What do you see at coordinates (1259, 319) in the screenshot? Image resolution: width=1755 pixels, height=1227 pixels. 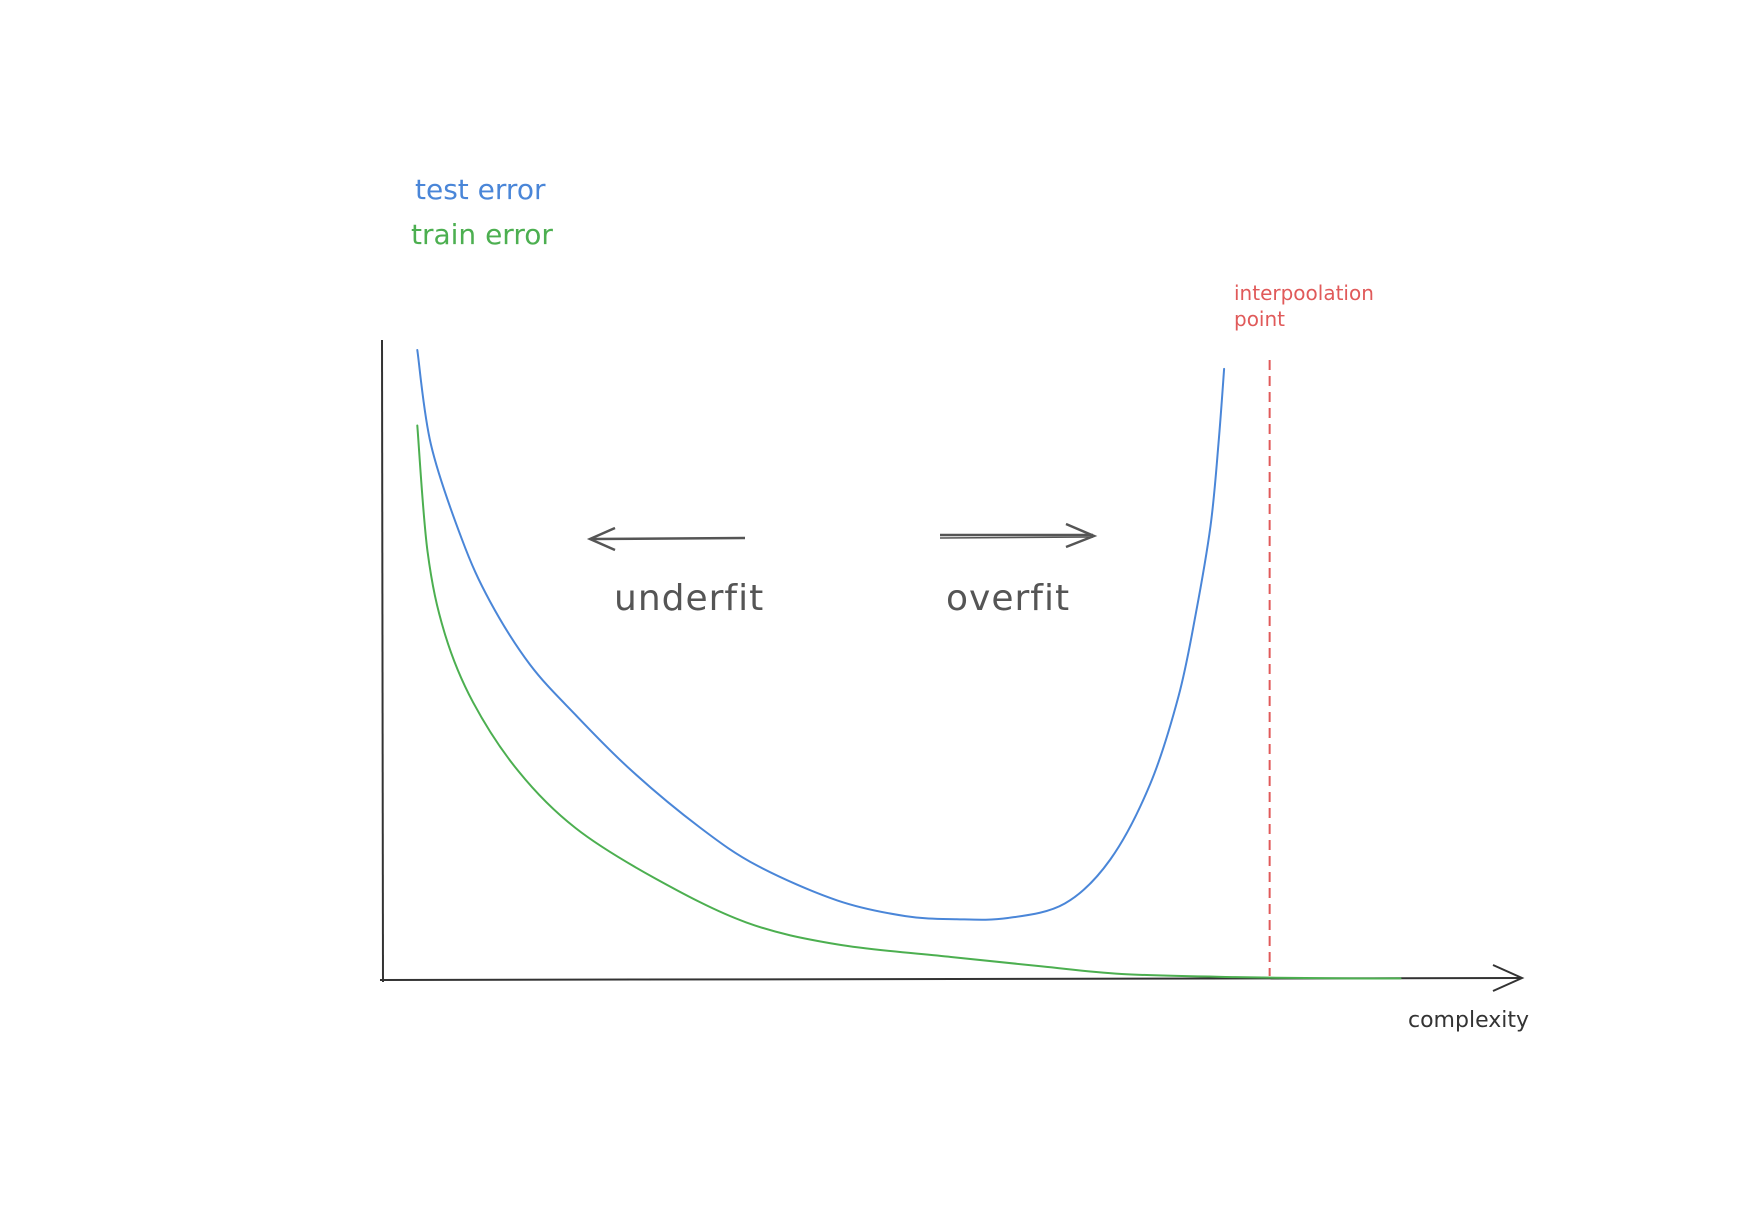 I see `interpolation-label-line2: point` at bounding box center [1259, 319].